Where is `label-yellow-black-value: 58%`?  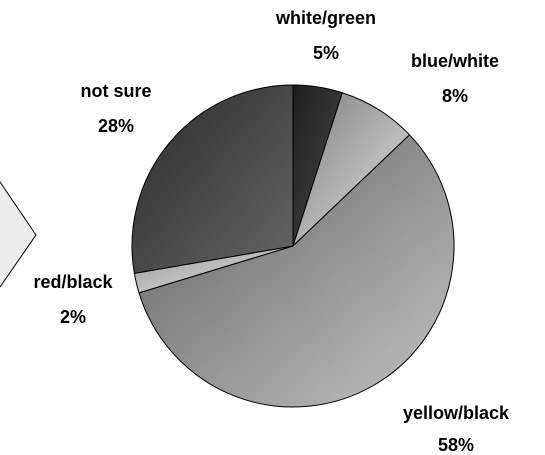 label-yellow-black-value: 58% is located at coordinates (456, 445).